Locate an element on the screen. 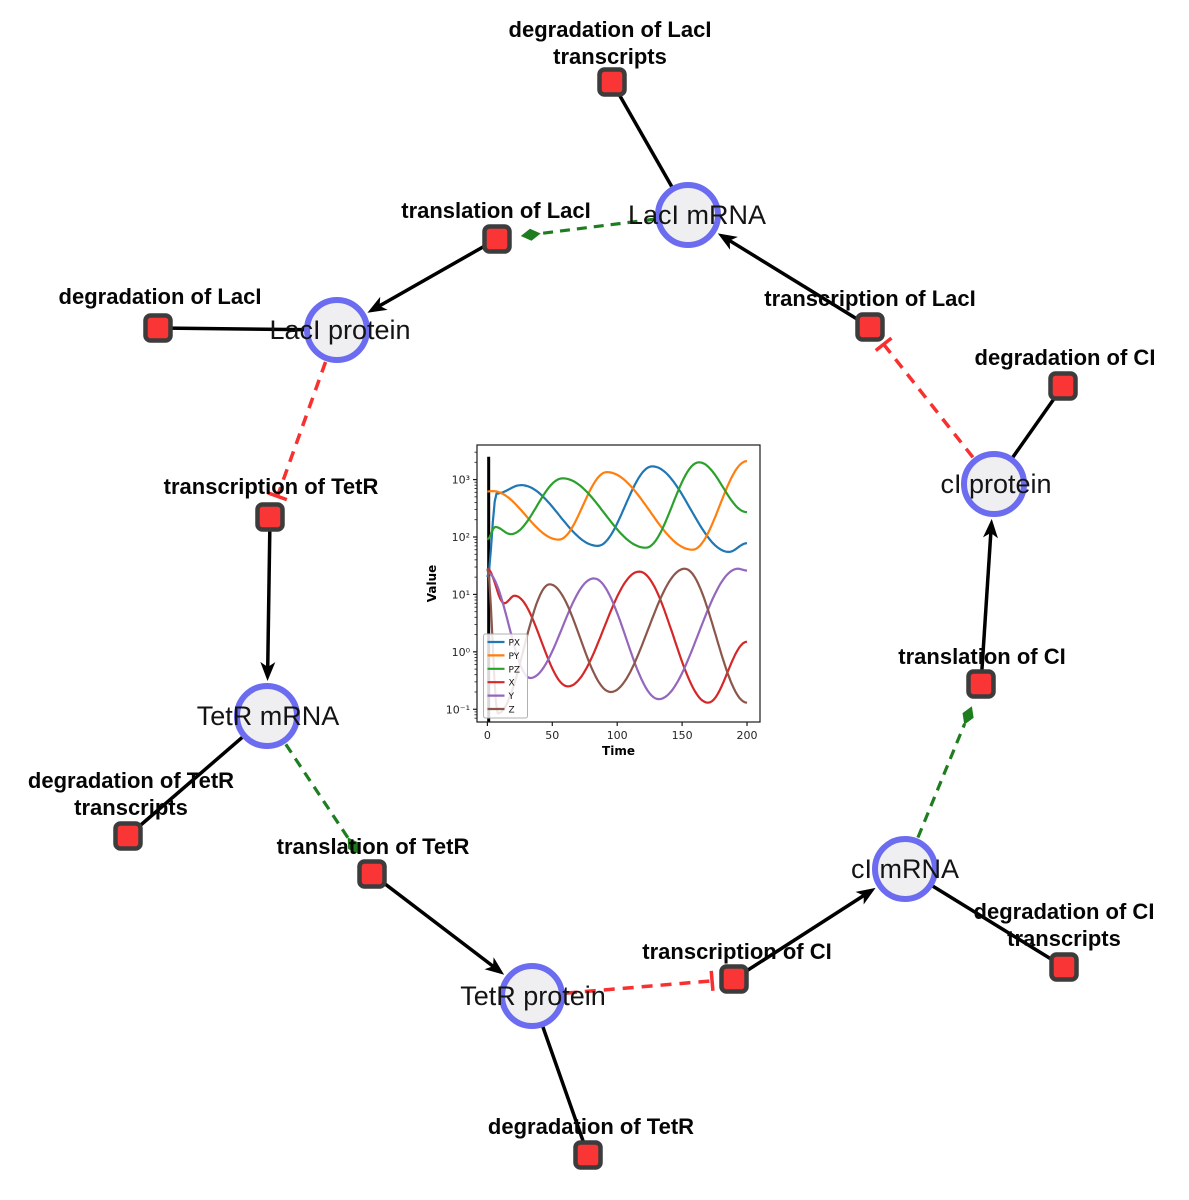  y-tick-label: 10³ is located at coordinates (461, 480).